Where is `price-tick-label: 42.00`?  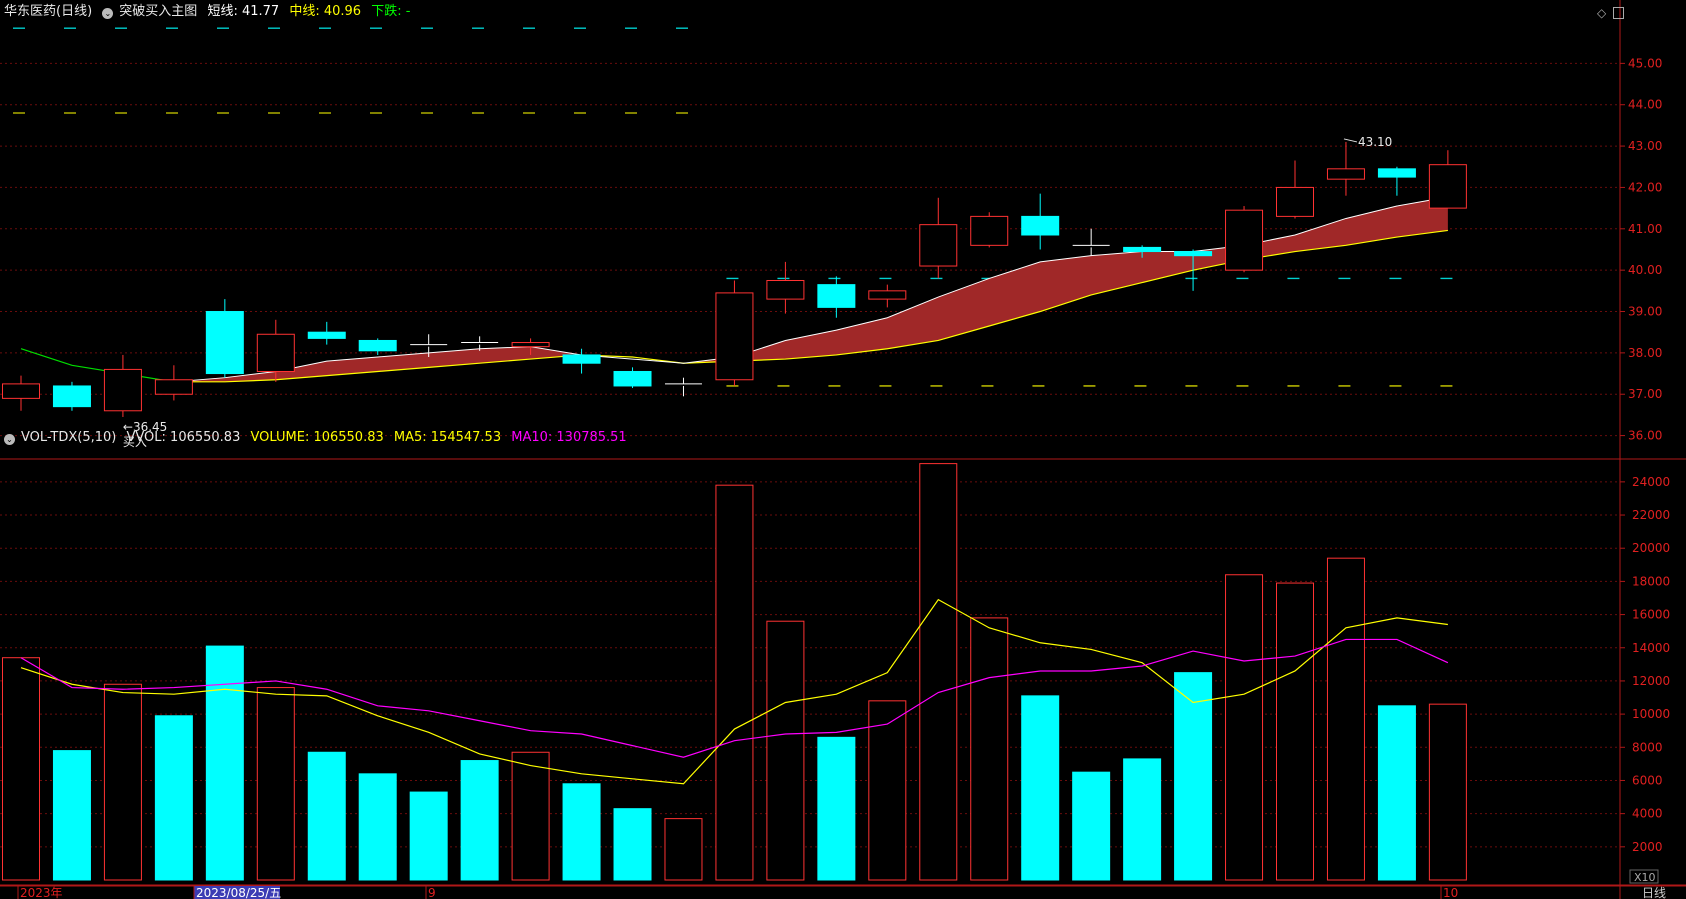
price-tick-label: 42.00 is located at coordinates (1645, 187).